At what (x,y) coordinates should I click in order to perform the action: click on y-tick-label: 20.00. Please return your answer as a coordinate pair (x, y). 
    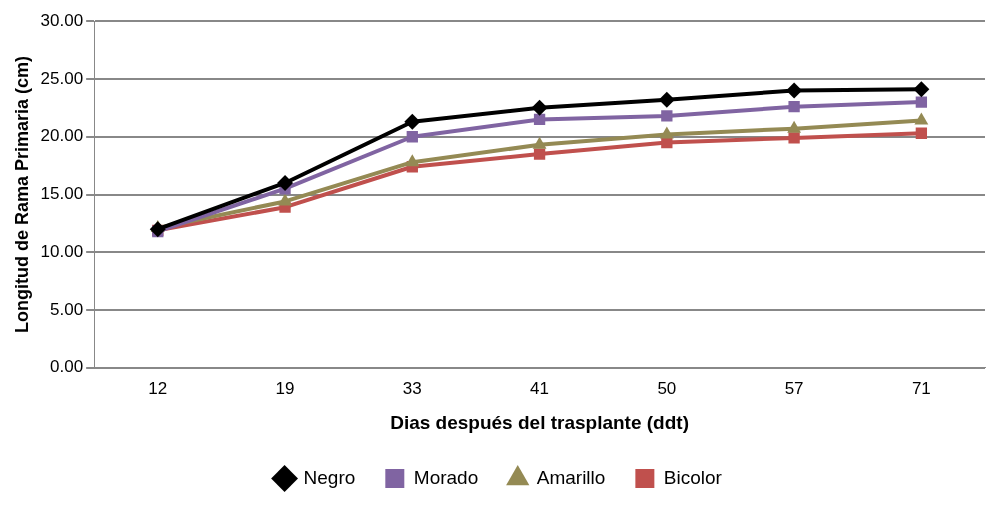
    Looking at the image, I should click on (62, 136).